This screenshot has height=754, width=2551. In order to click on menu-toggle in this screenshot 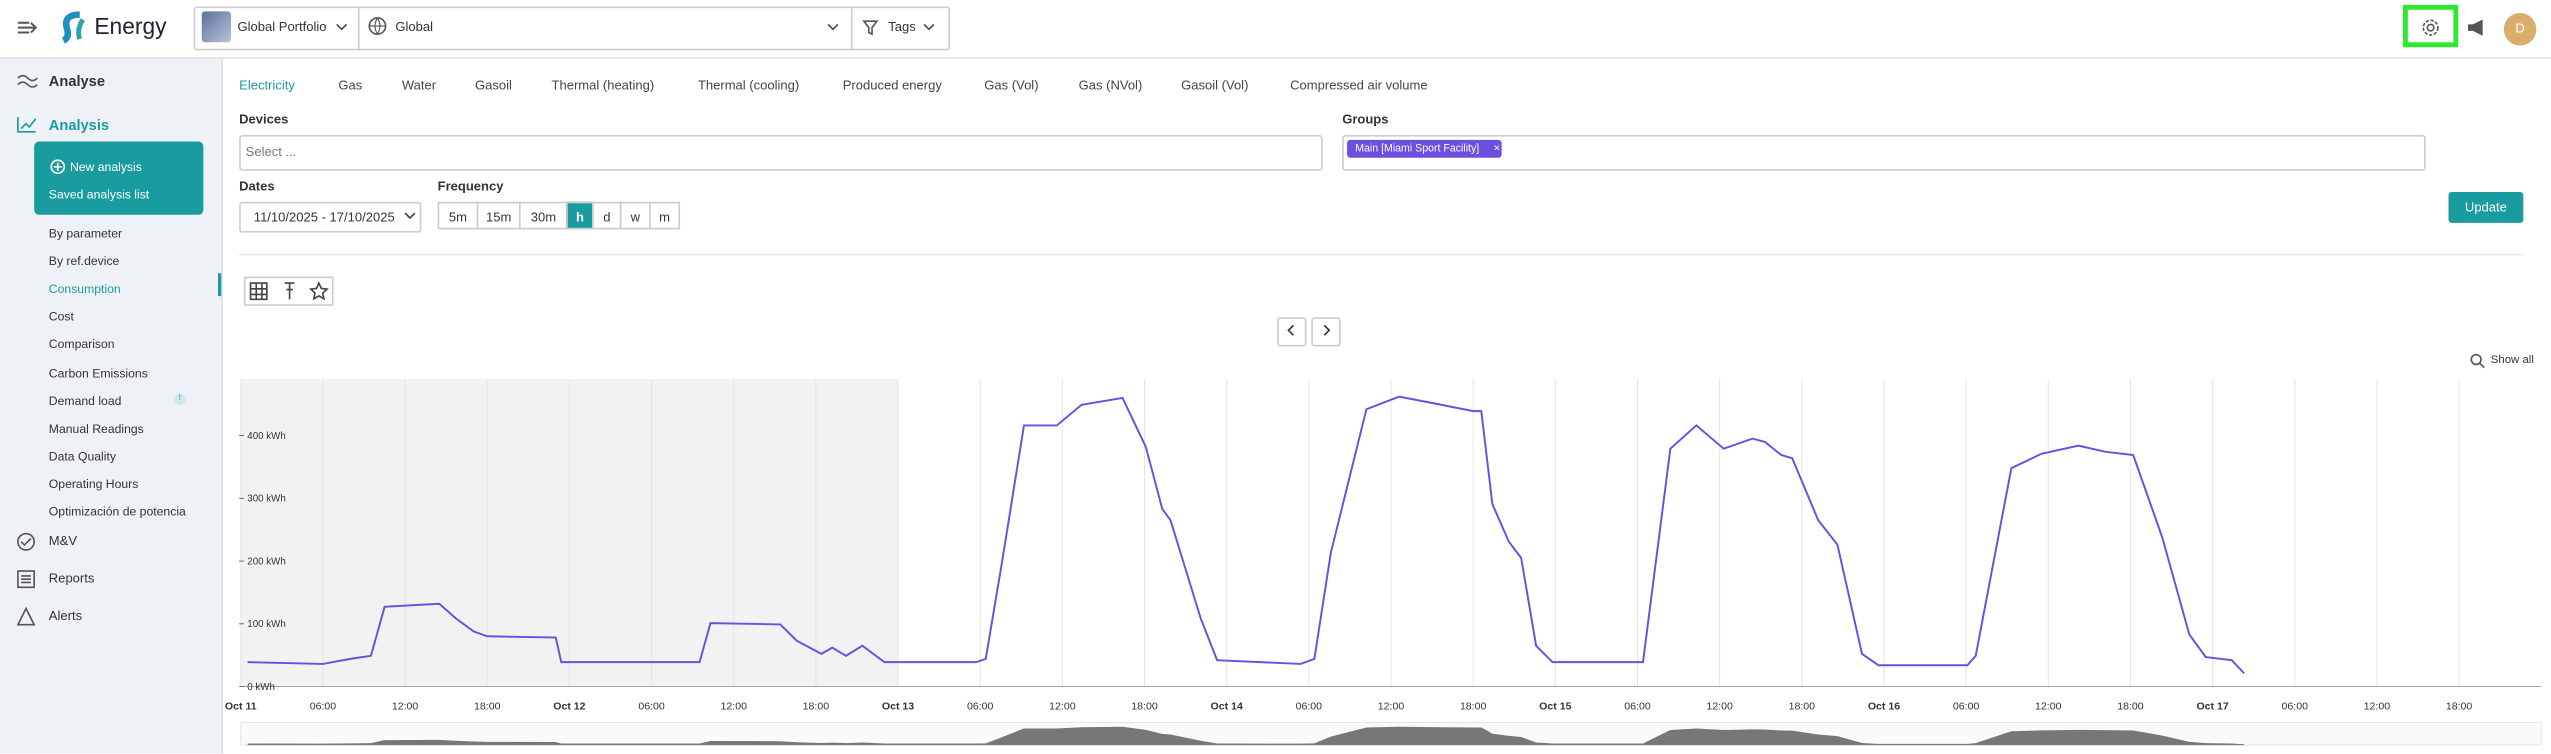, I will do `click(27, 28)`.